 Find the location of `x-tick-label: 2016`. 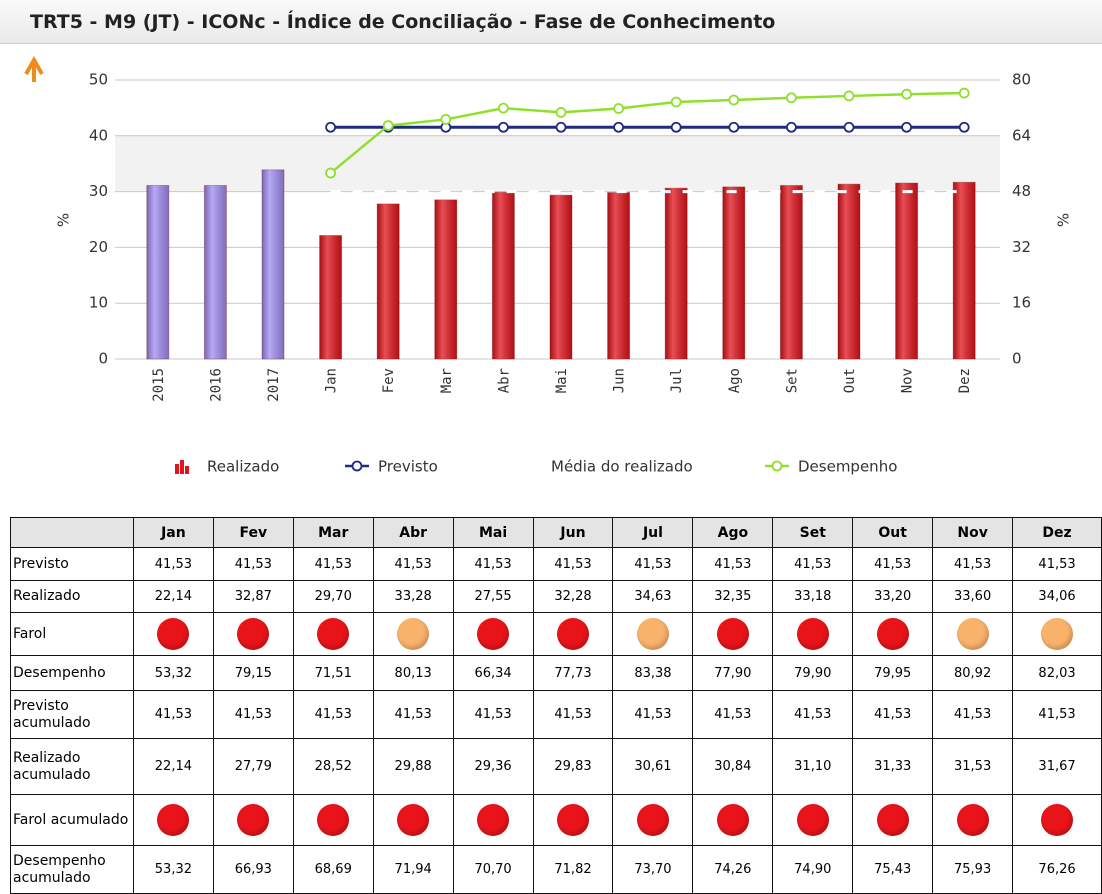

x-tick-label: 2016 is located at coordinates (216, 385).